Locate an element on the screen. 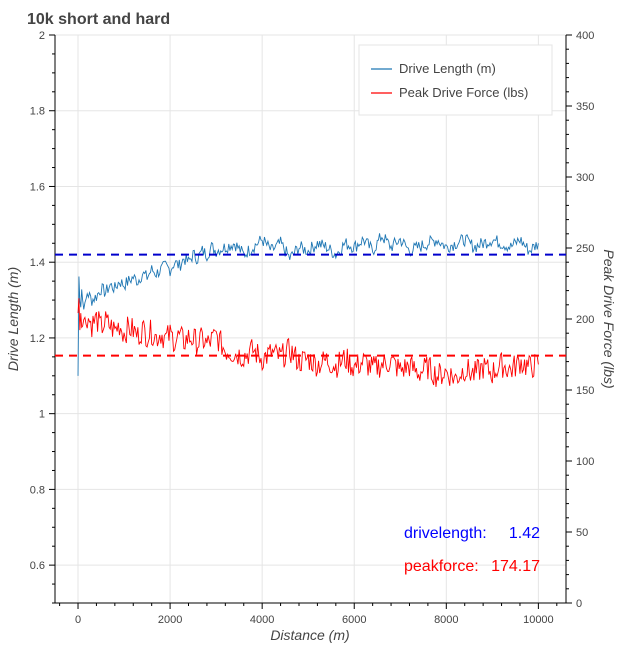  series-line-peak-force is located at coordinates (308, 342).